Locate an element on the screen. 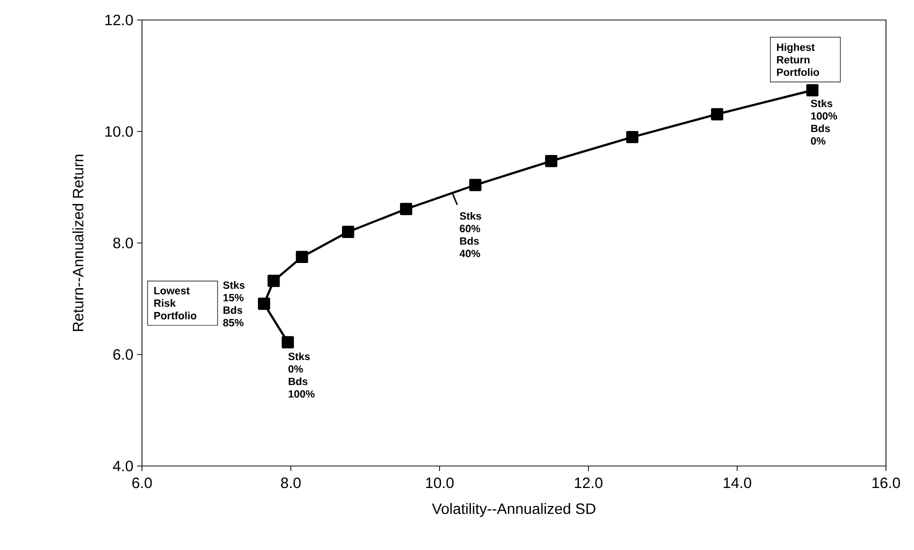  y-axis-title: Return--Annualized Return is located at coordinates (78, 242).